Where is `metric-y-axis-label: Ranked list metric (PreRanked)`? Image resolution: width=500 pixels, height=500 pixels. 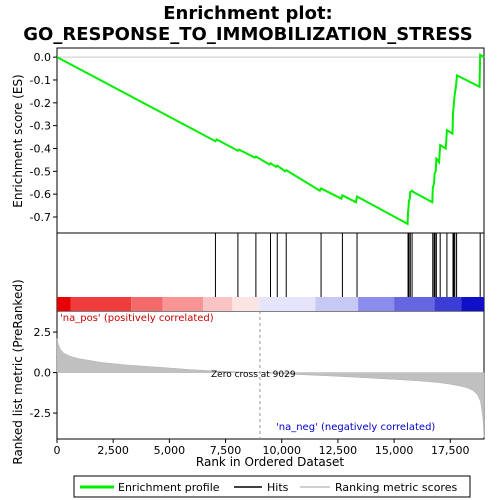 metric-y-axis-label: Ranked list metric (PreRanked) is located at coordinates (18, 371).